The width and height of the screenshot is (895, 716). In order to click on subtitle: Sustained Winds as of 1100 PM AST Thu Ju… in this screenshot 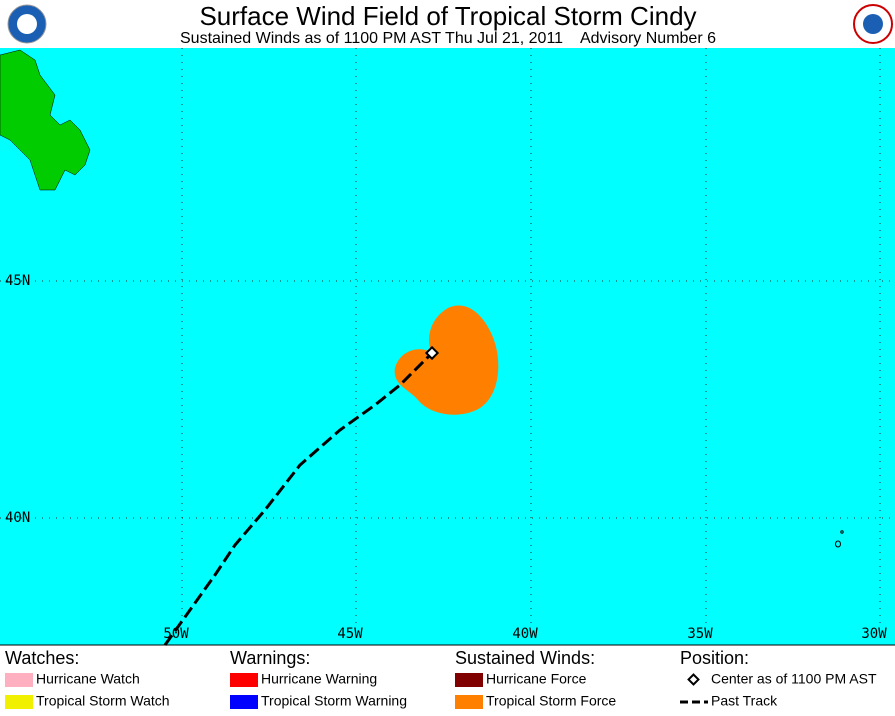, I will do `click(448, 38)`.